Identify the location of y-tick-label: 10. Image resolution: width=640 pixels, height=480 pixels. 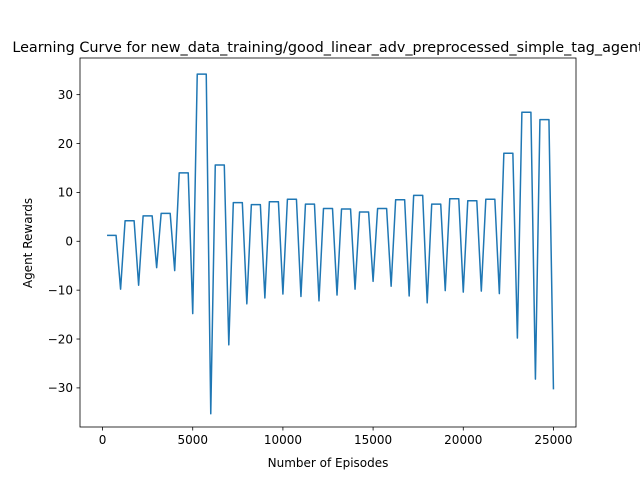
(65, 193).